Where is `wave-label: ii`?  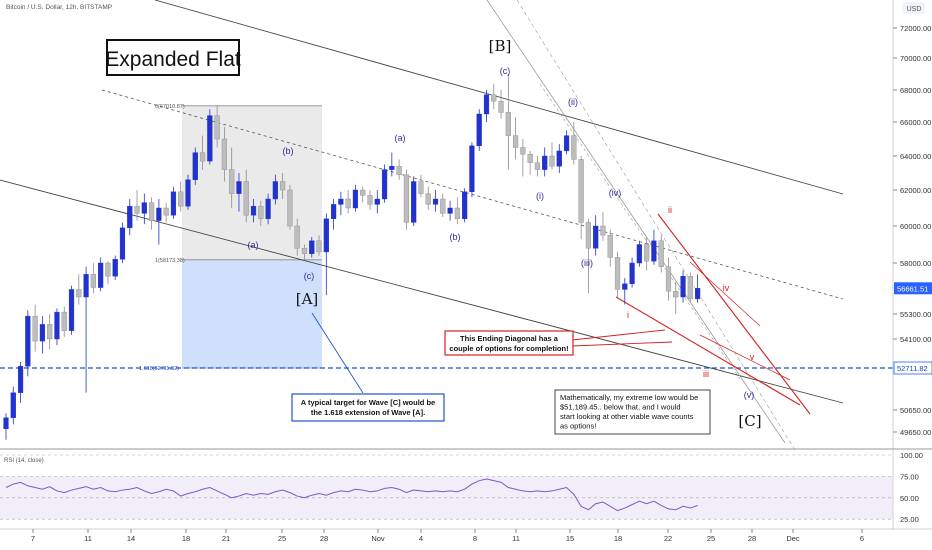
wave-label: ii is located at coordinates (670, 210).